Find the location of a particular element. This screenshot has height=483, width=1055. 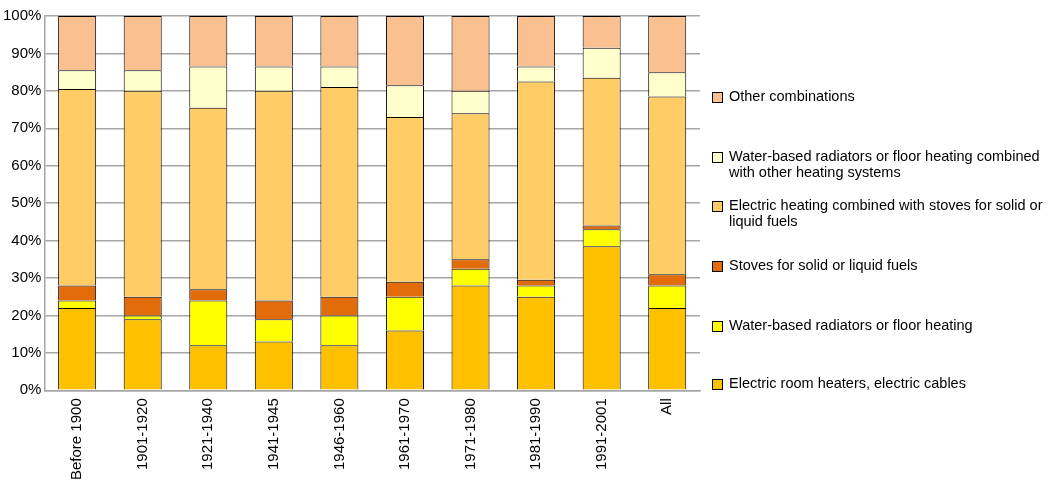

x-tick-label: 1991-2001 is located at coordinates (600, 434).